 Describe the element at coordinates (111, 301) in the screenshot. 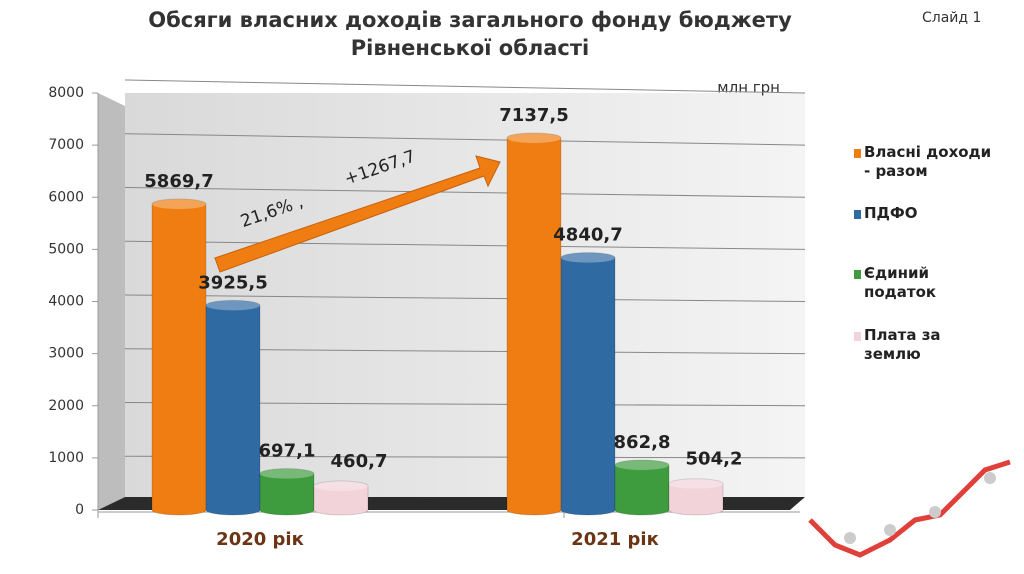

I see `side-wall` at that location.